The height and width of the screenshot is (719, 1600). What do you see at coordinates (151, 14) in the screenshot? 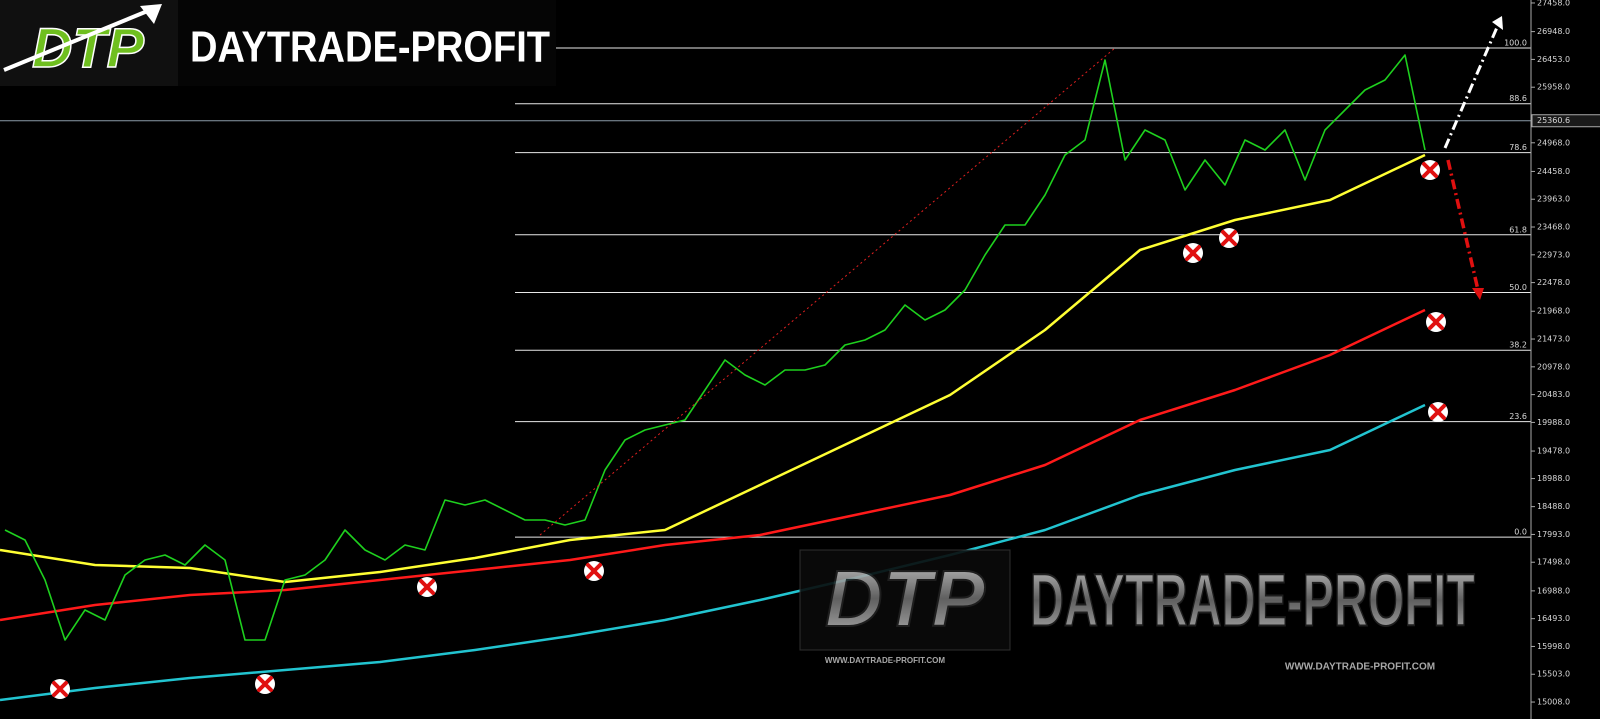
I see `logo-arrow-head` at bounding box center [151, 14].